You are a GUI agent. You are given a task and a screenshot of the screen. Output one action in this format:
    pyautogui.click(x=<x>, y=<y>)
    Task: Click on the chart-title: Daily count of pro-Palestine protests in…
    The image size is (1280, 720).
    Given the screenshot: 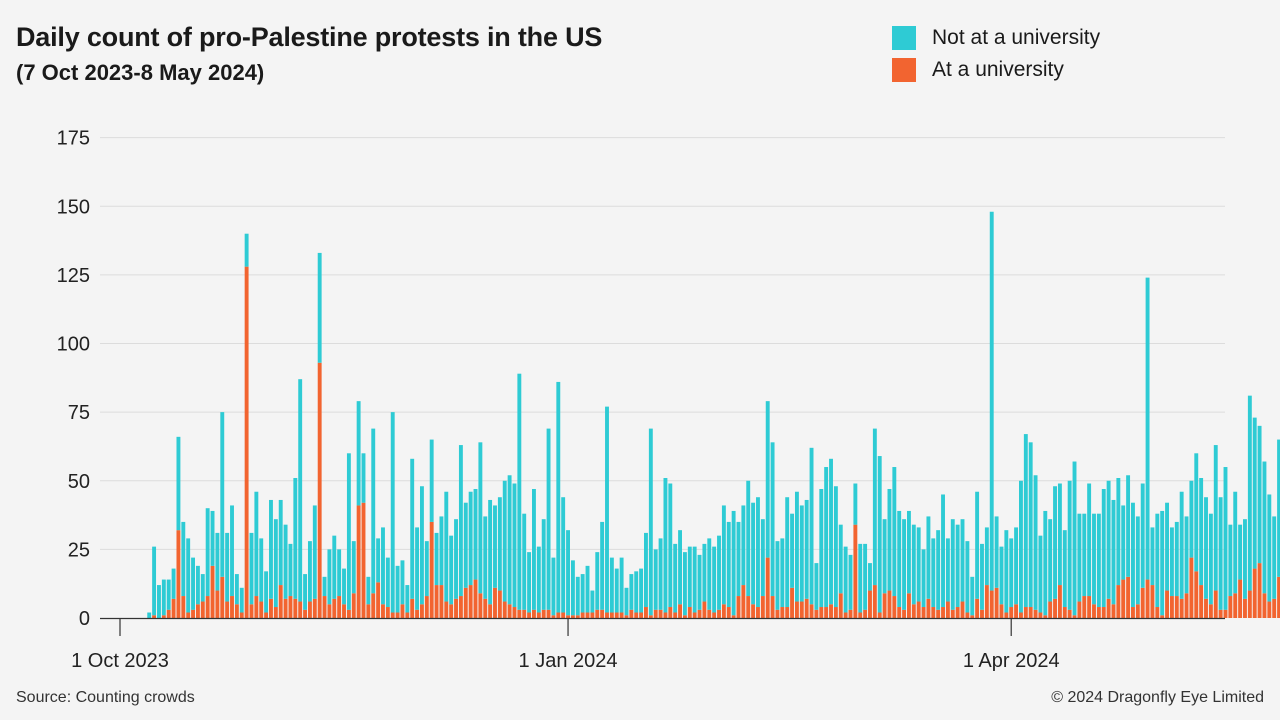 What is the action you would take?
    pyautogui.click(x=309, y=37)
    